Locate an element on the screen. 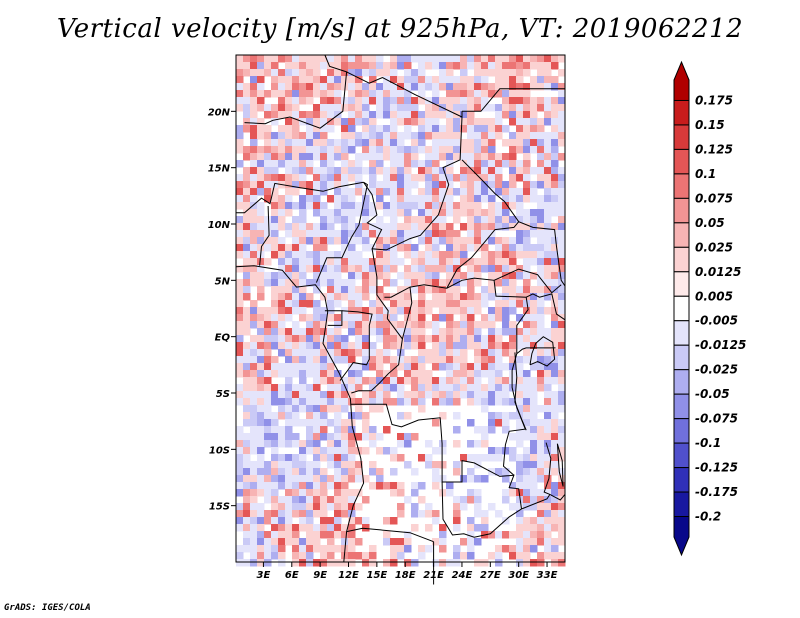 The height and width of the screenshot is (618, 800). y-tick-label: 10N is located at coordinates (219, 225).